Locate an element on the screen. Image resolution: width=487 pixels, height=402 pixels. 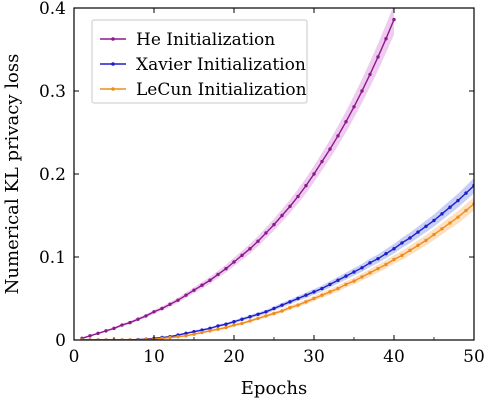
y-axis-label: Numerical KL privacy loss is located at coordinates (12, 174).